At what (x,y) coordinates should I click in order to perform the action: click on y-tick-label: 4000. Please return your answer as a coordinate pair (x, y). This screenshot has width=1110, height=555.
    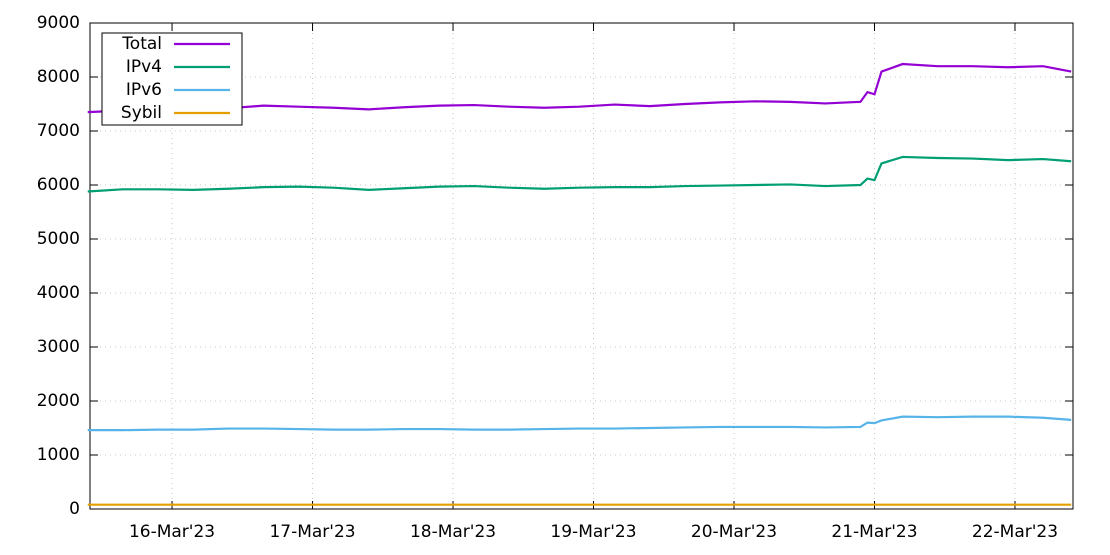
    Looking at the image, I should click on (58, 293).